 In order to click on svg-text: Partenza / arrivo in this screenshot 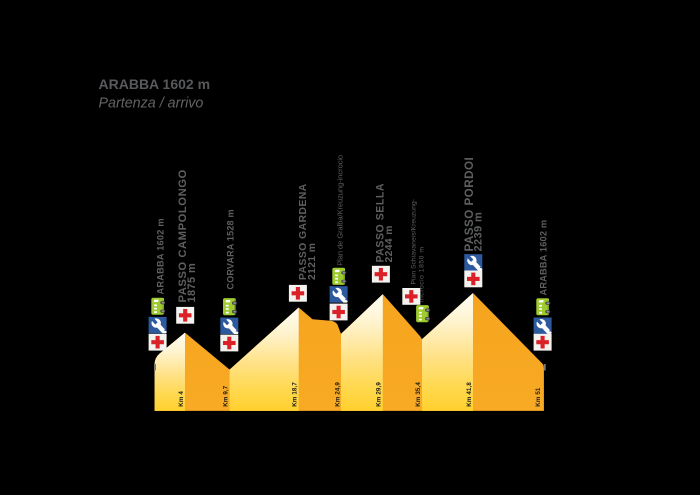, I will do `click(151, 104)`.